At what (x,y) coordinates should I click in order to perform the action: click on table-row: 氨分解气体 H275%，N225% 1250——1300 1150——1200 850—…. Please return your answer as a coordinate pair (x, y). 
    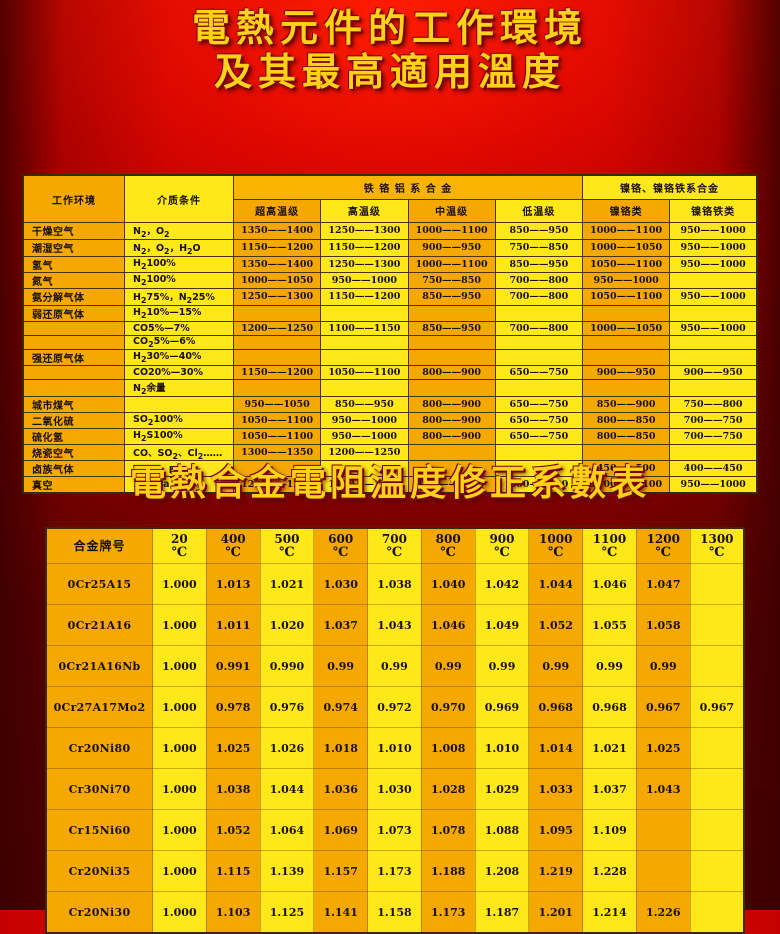
    Looking at the image, I should click on (390, 296).